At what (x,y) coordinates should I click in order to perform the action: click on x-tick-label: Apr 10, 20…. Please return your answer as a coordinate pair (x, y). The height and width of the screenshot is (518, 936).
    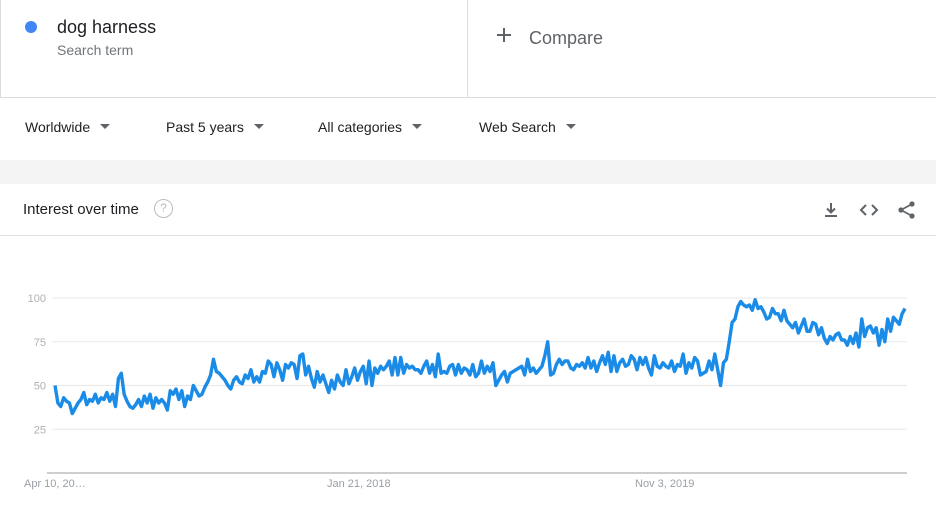
    Looking at the image, I should click on (55, 484).